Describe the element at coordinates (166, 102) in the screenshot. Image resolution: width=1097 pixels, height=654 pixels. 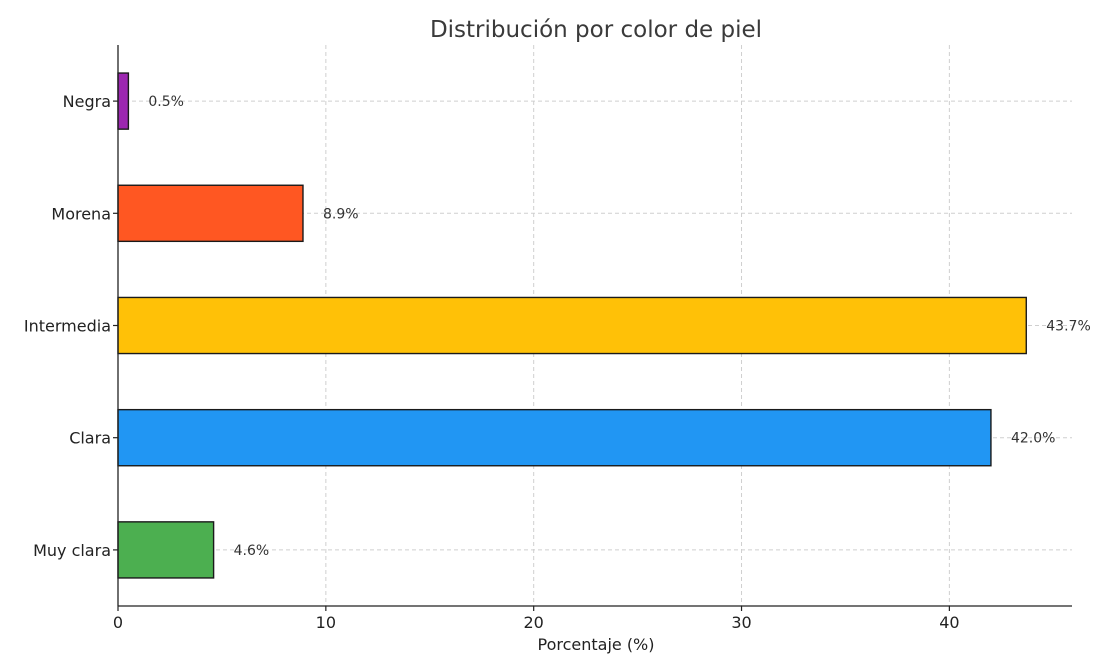
I see `data-label: 0.5%` at that location.